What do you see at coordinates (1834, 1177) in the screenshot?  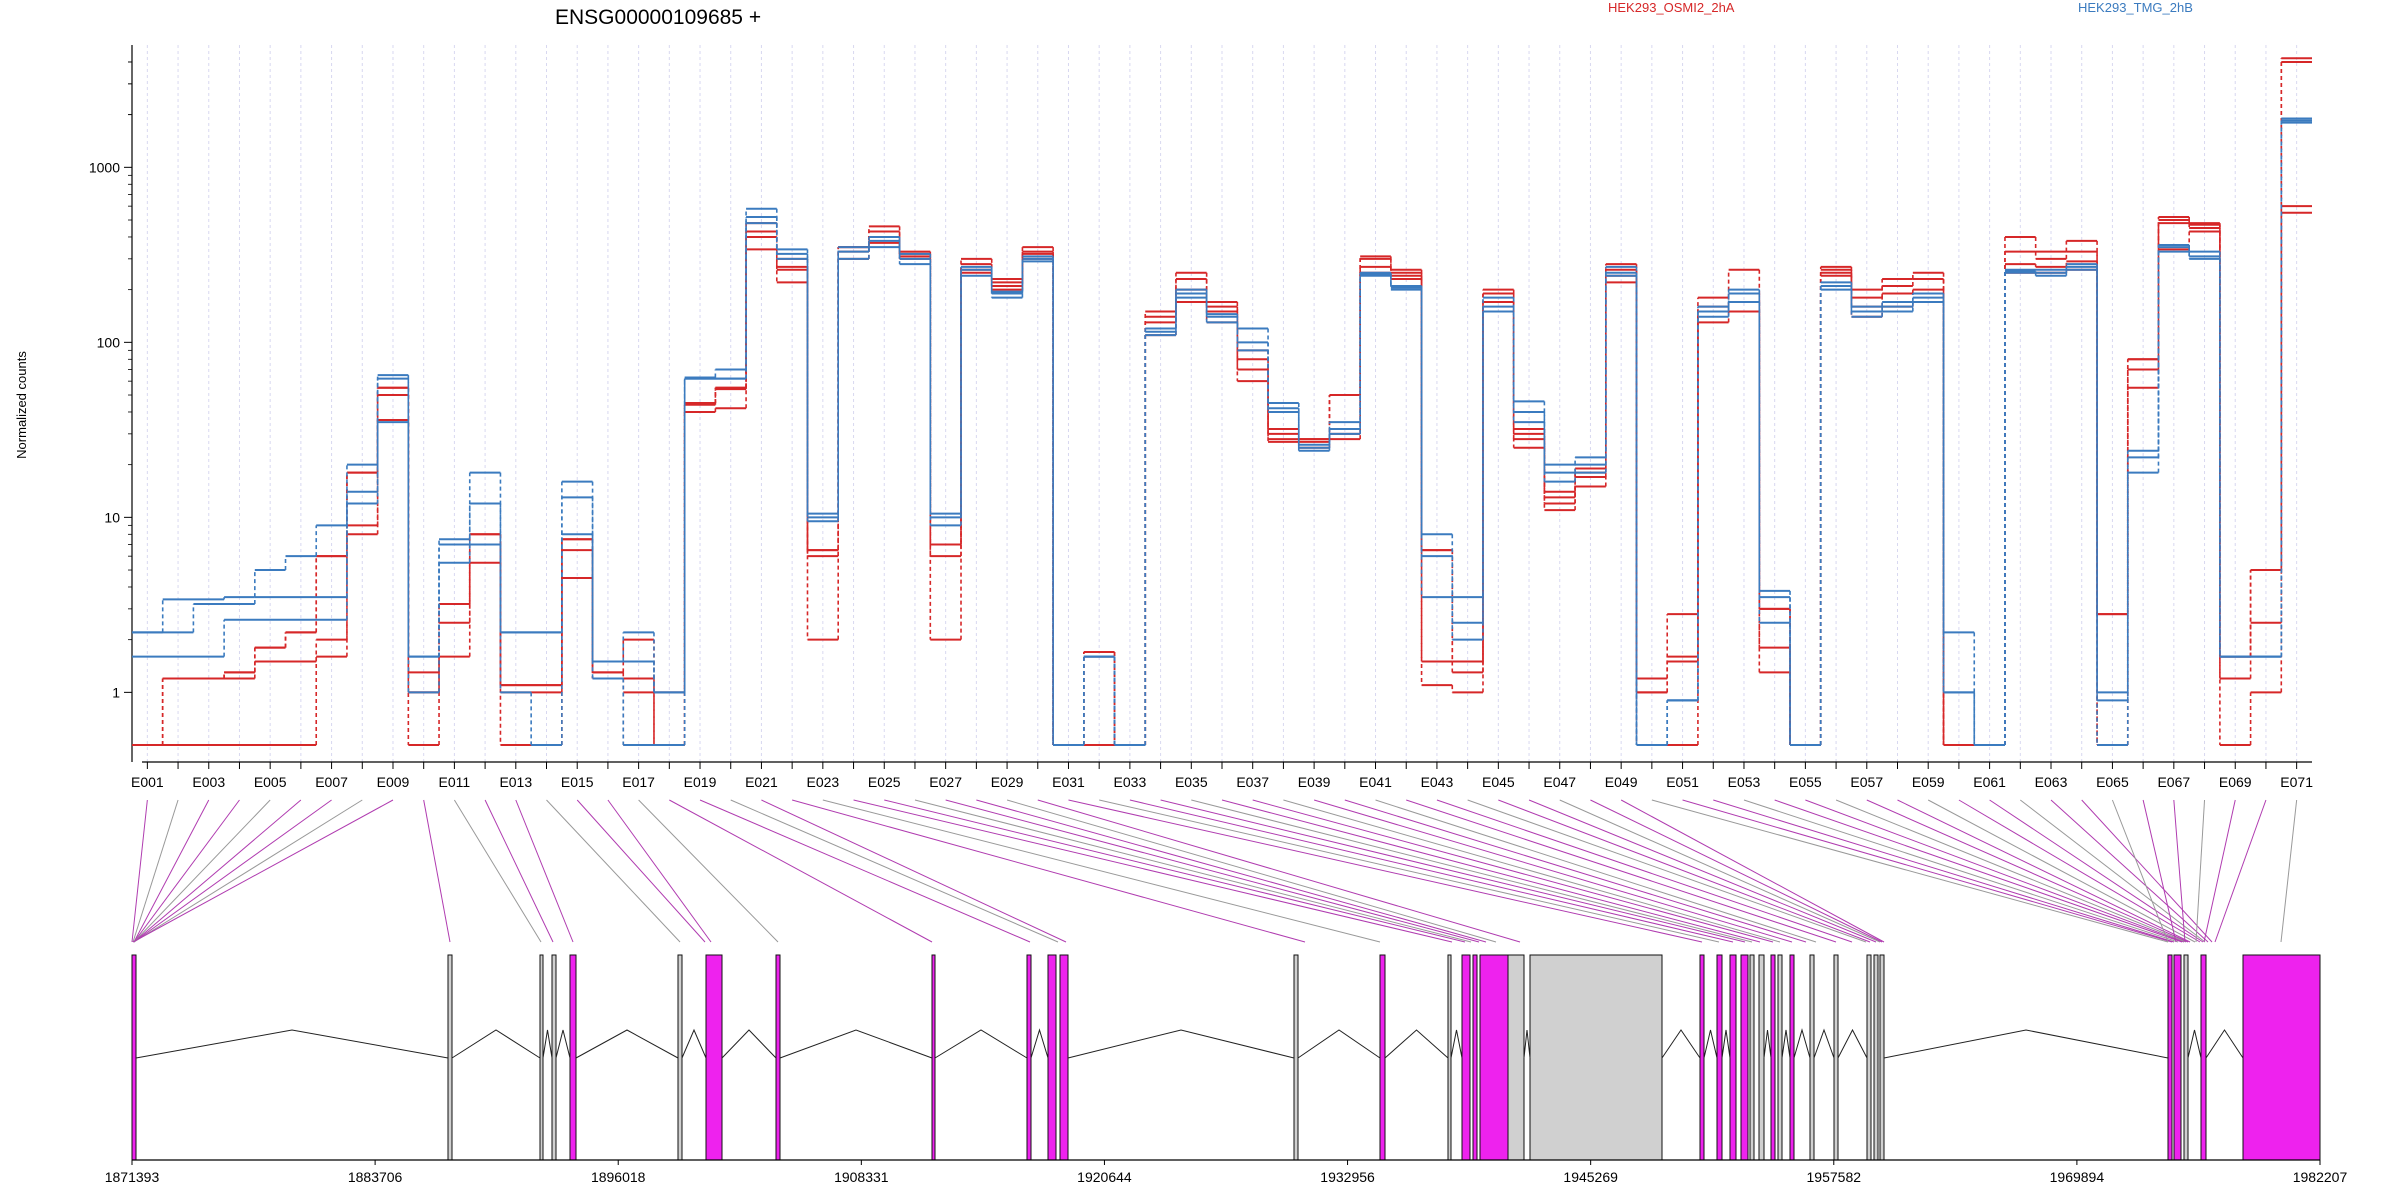 I see `coord-tick-label: 1957582` at bounding box center [1834, 1177].